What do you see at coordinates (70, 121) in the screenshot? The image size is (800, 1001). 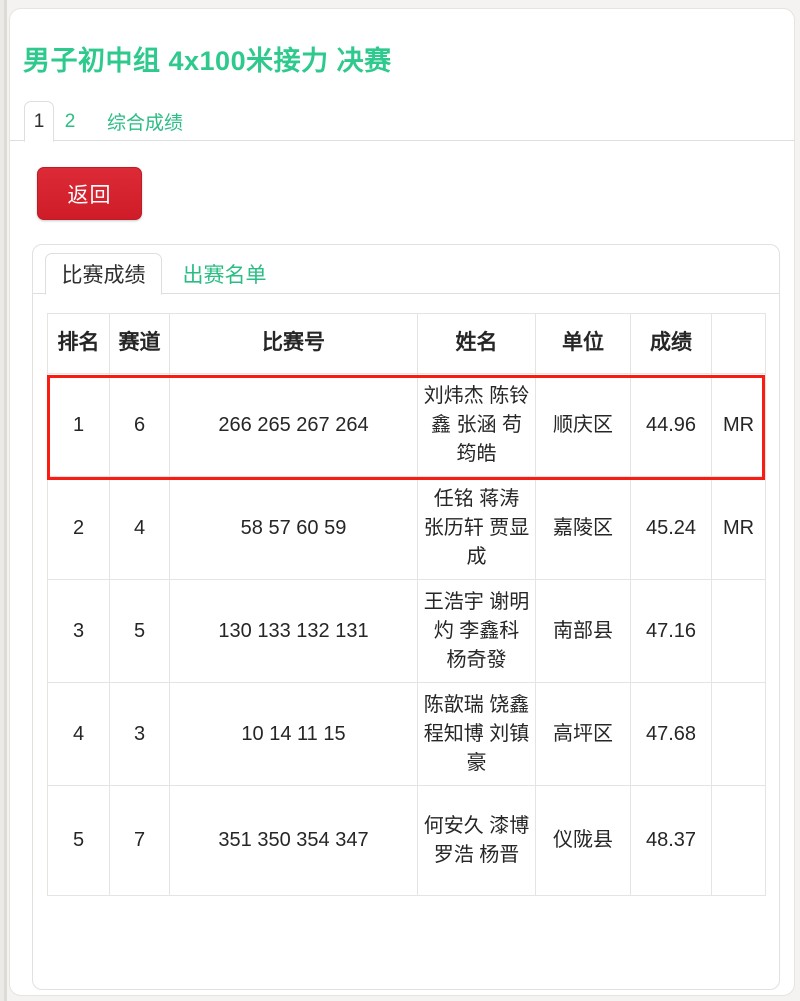 I see `breadcrumb-tab-2: 2` at bounding box center [70, 121].